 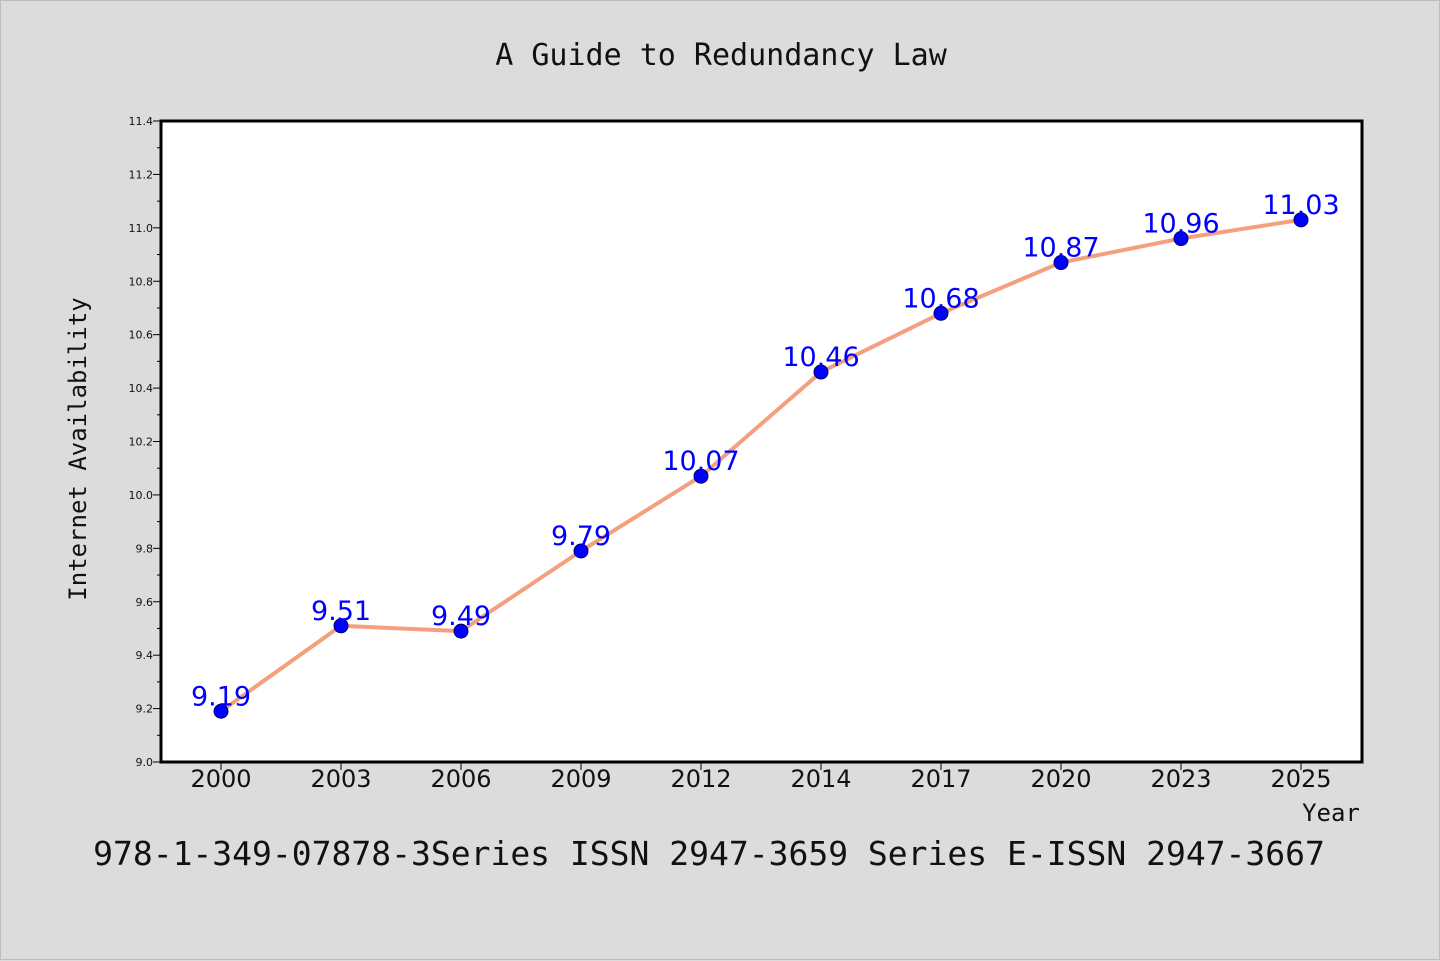 What do you see at coordinates (341, 611) in the screenshot?
I see `data-label: 9.51` at bounding box center [341, 611].